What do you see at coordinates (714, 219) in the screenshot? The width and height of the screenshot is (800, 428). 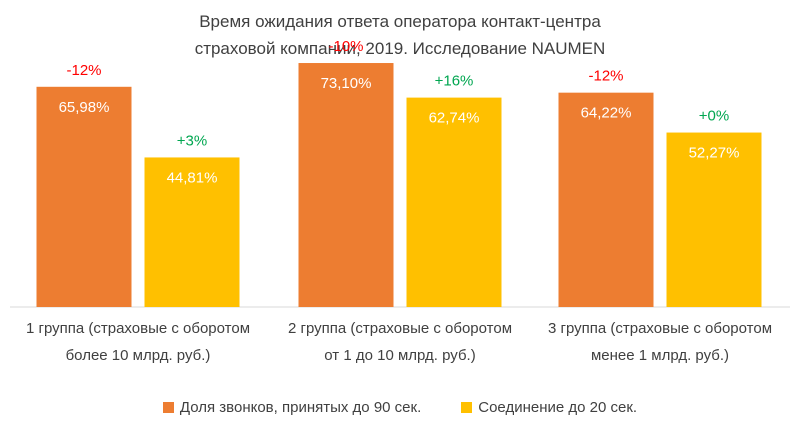 I see `bar-s2-g3` at bounding box center [714, 219].